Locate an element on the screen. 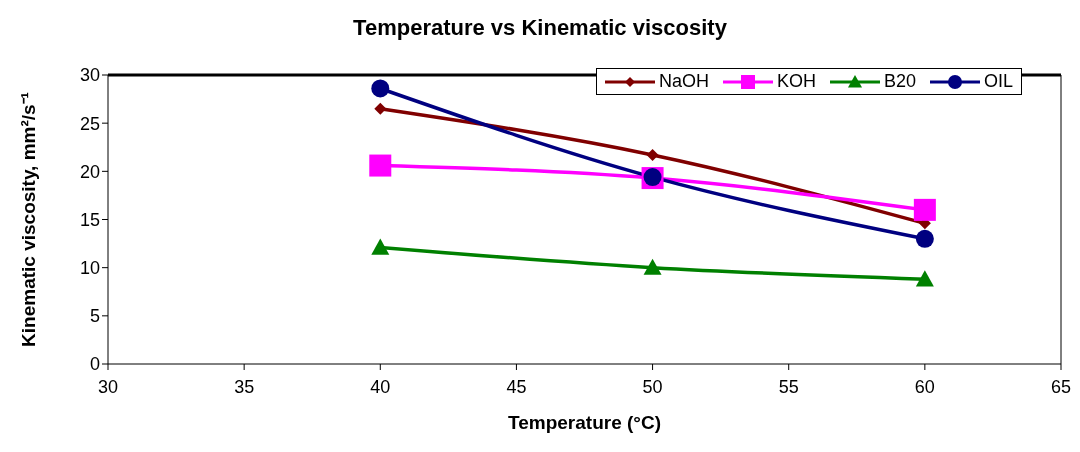 Image resolution: width=1080 pixels, height=452 pixels. x-tick-label: 60 is located at coordinates (924, 386).